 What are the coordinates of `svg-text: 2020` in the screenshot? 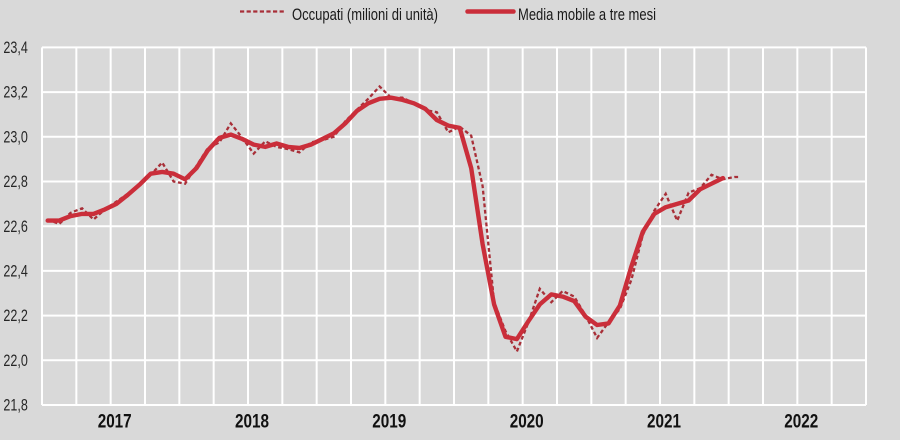 It's located at (527, 422).